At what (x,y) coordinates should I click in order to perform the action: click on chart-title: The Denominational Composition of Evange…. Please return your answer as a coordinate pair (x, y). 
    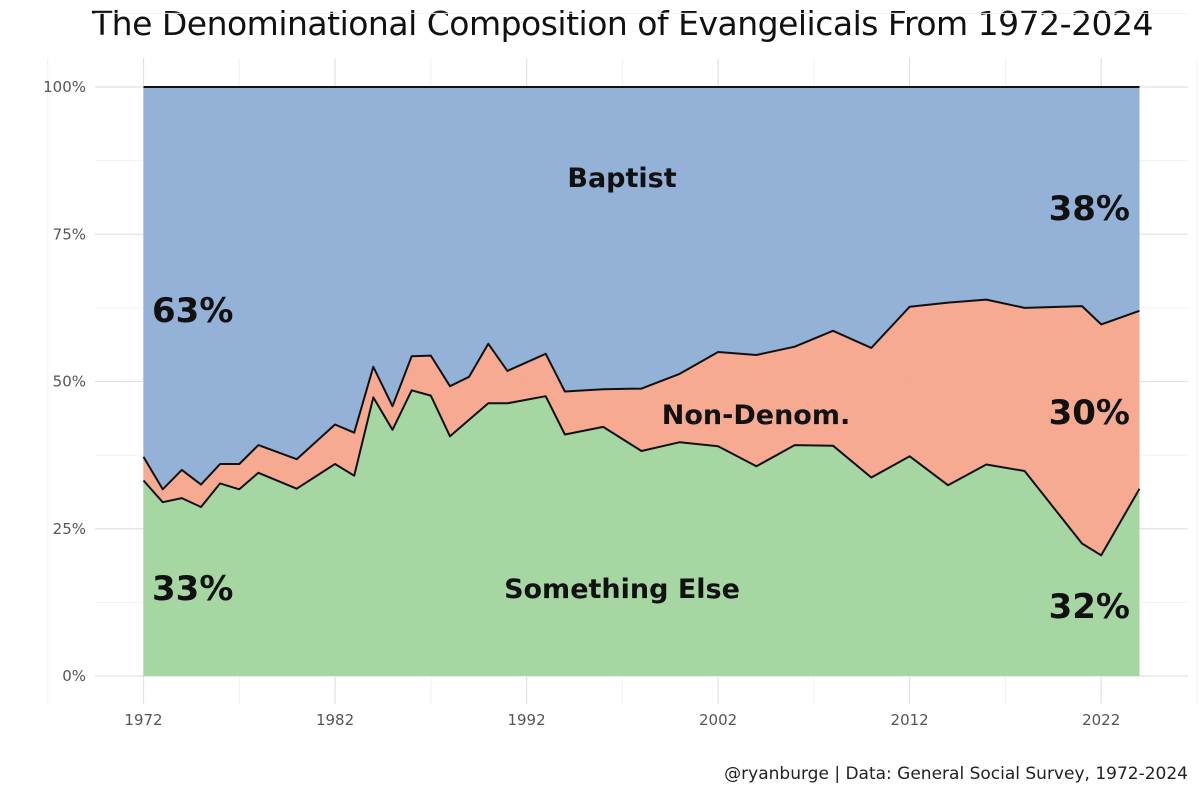
    Looking at the image, I should click on (623, 23).